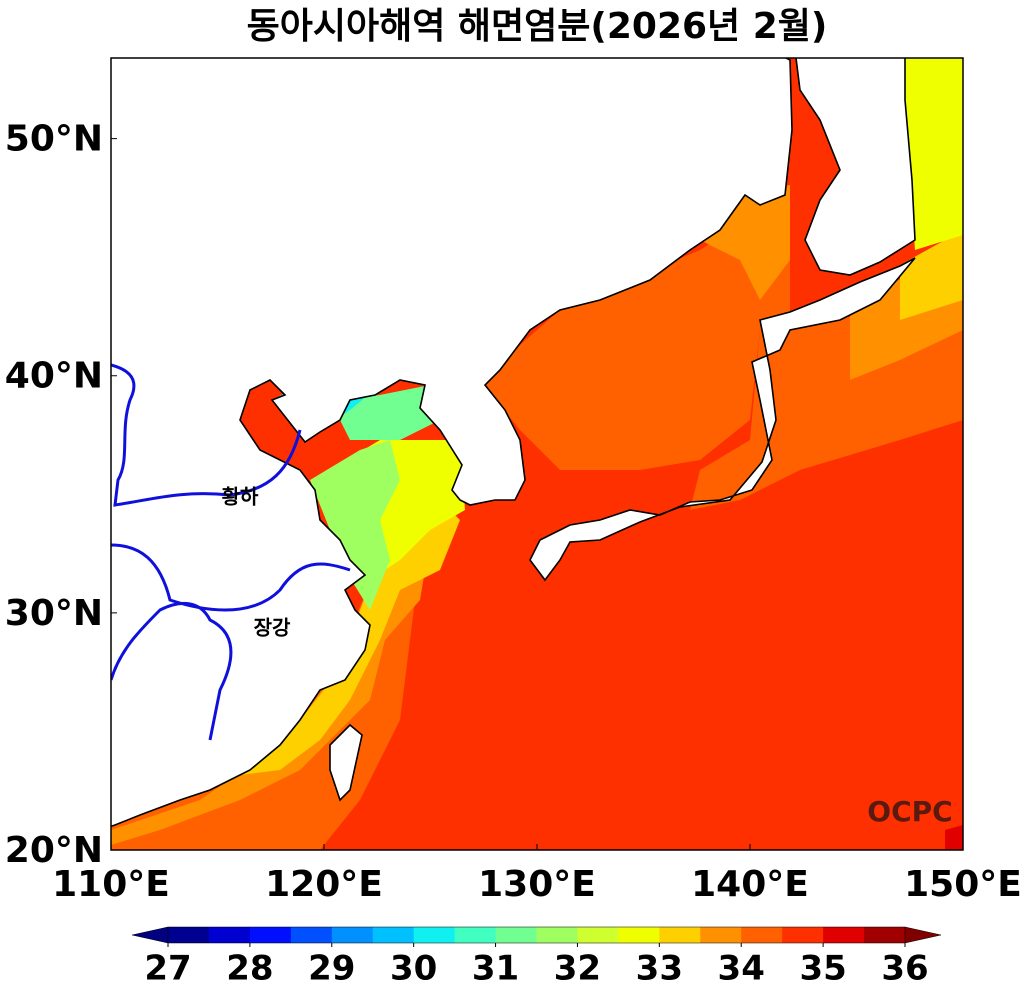  I want to click on colorbar-tick-label: 28, so click(249, 969).